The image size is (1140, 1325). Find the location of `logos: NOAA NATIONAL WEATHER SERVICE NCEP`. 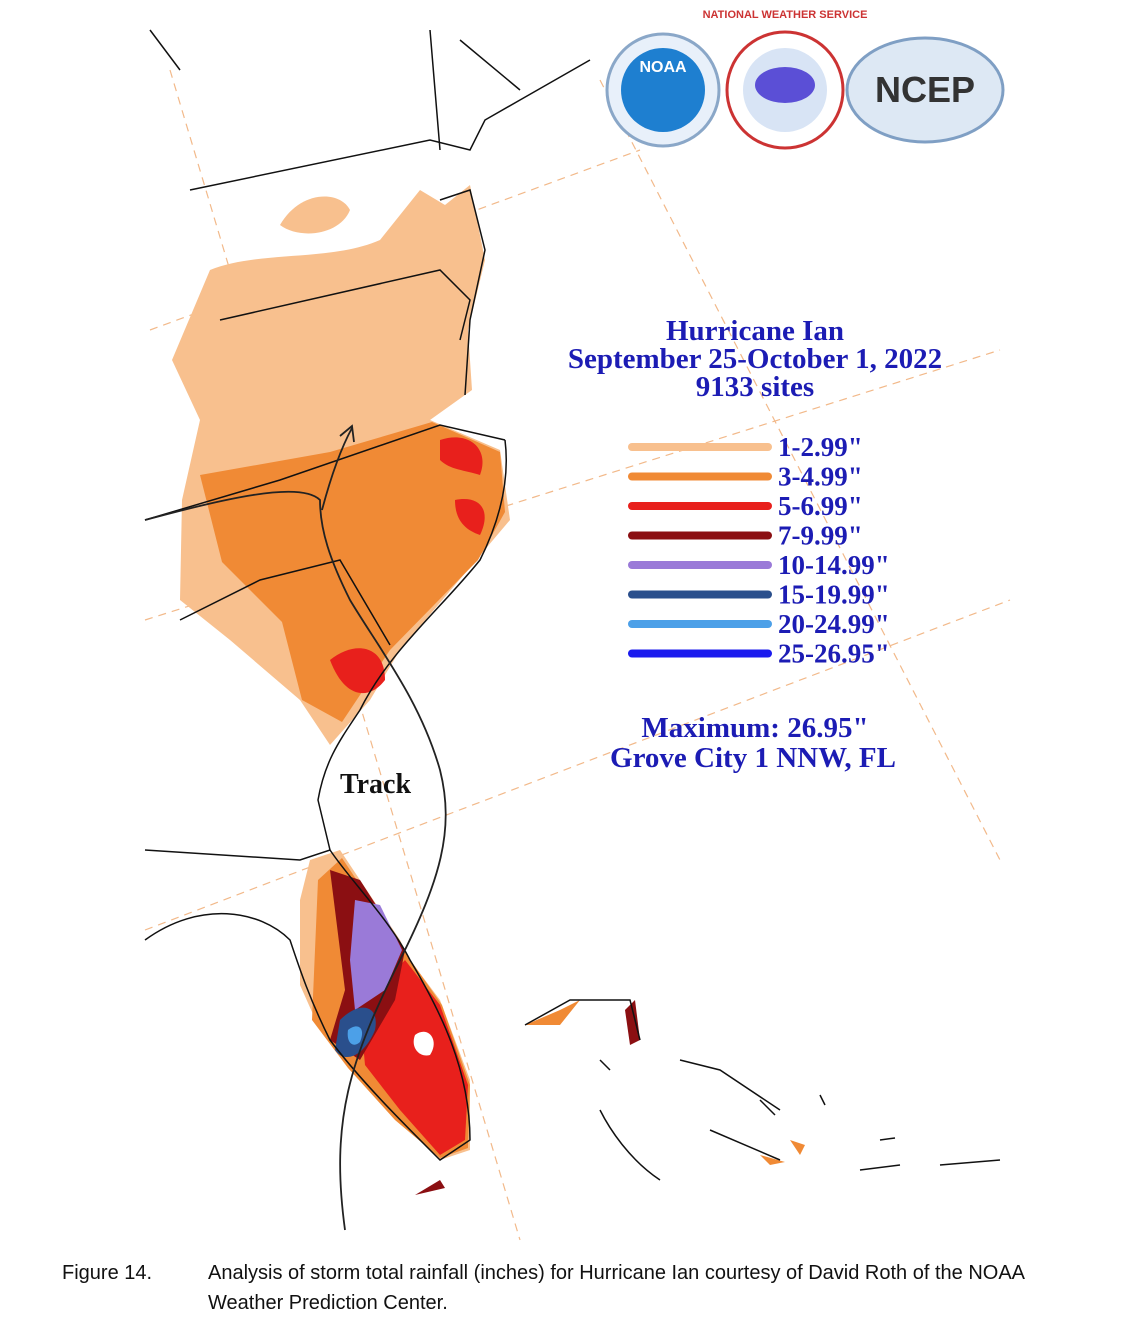

logos: NOAA NATIONAL WEATHER SERVICE NCEP is located at coordinates (805, 79).